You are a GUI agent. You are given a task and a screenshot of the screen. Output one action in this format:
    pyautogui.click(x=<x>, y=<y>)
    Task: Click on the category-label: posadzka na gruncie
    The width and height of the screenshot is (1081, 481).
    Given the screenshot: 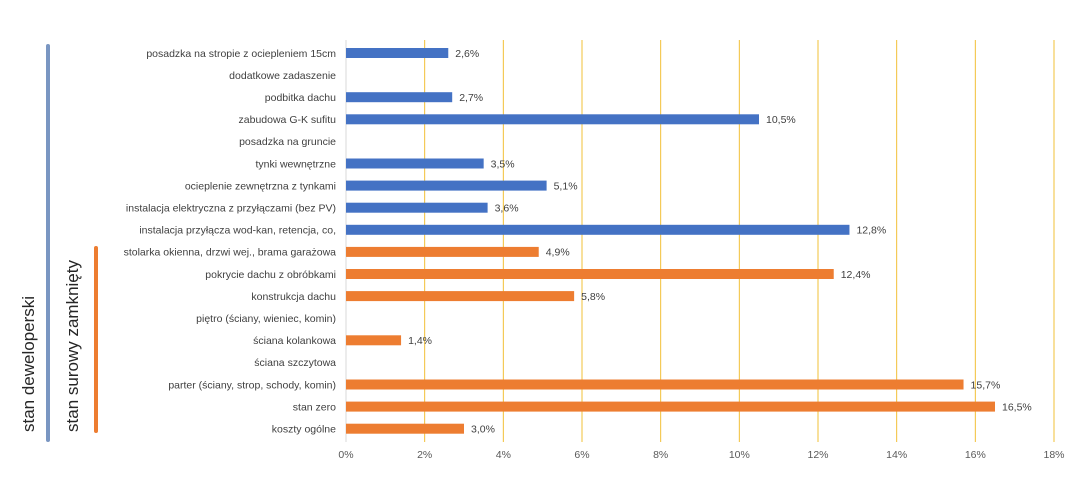 What is the action you would take?
    pyautogui.click(x=287, y=142)
    